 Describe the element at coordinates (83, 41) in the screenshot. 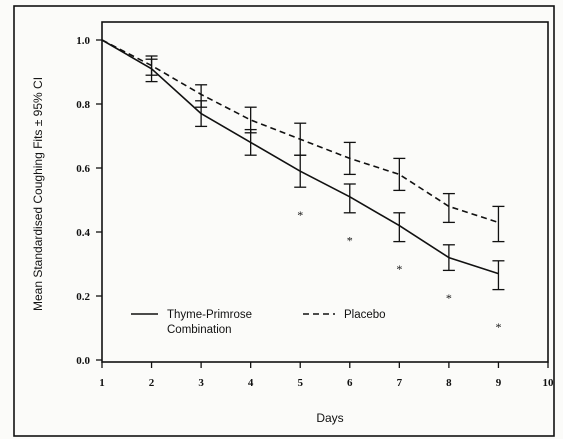

I see `y-tick-label-1.0: 1.0` at that location.